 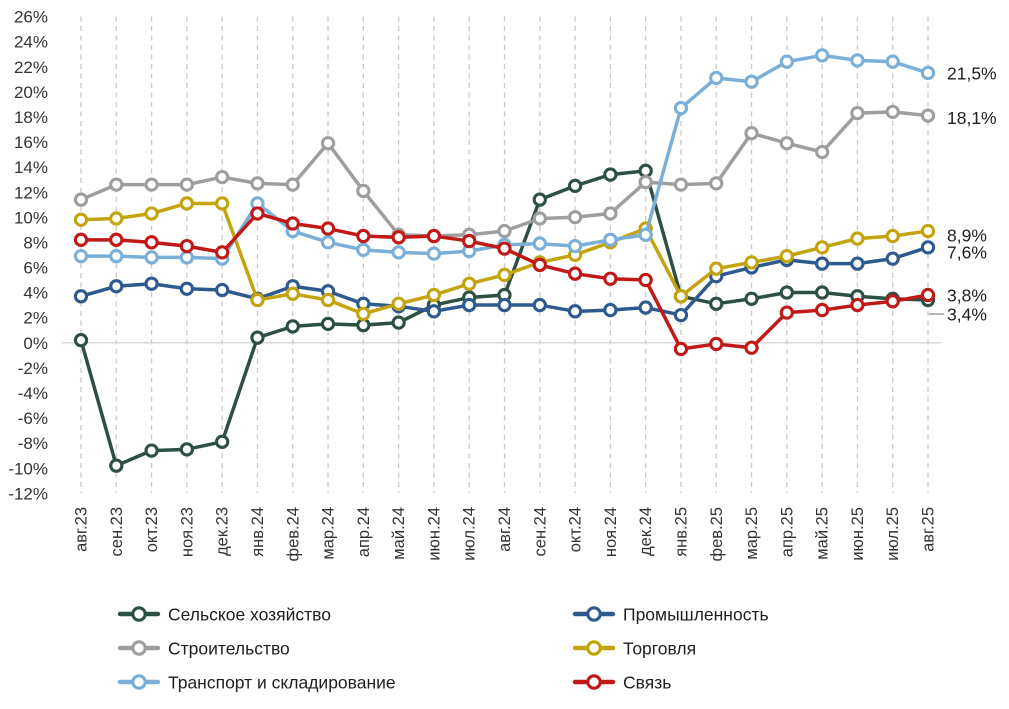 I want to click on y-tick-label: 14%, so click(x=31, y=167).